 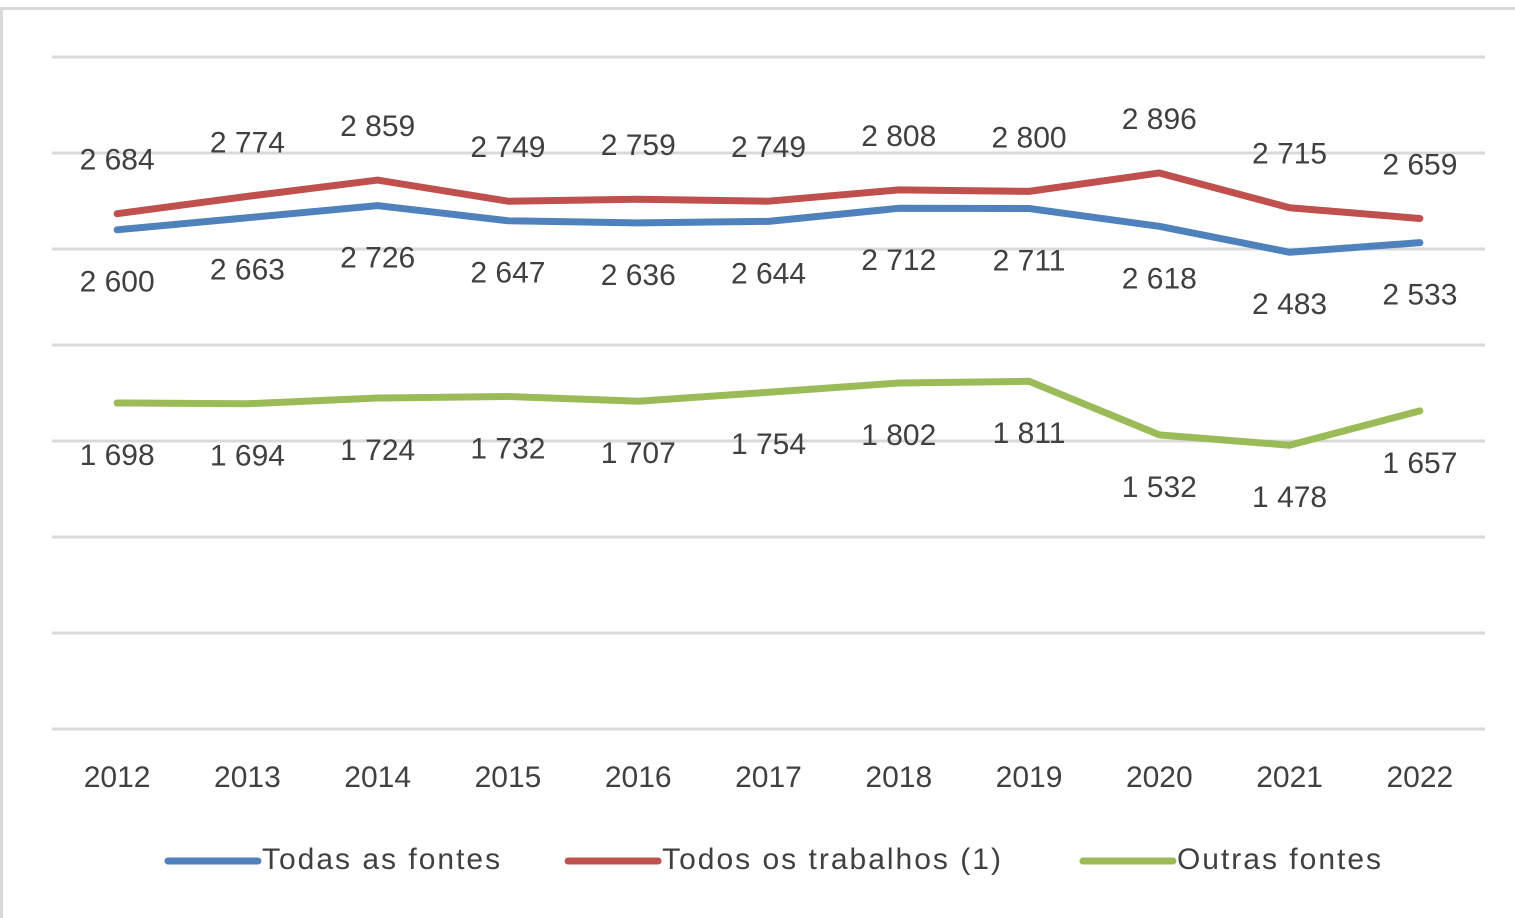 I want to click on data-label: 2 636, so click(x=638, y=275).